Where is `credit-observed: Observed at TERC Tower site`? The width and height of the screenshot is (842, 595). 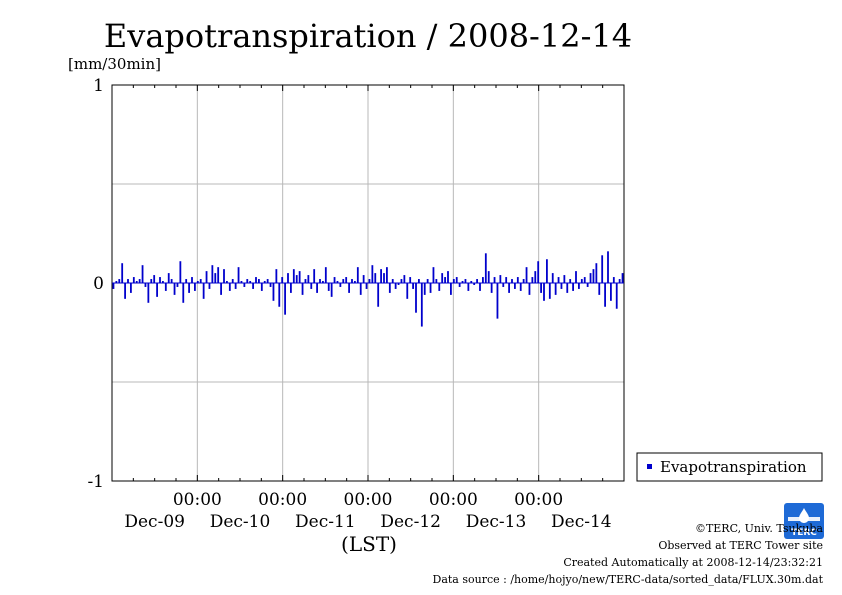
credit-observed: Observed at TERC Tower site is located at coordinates (740, 545).